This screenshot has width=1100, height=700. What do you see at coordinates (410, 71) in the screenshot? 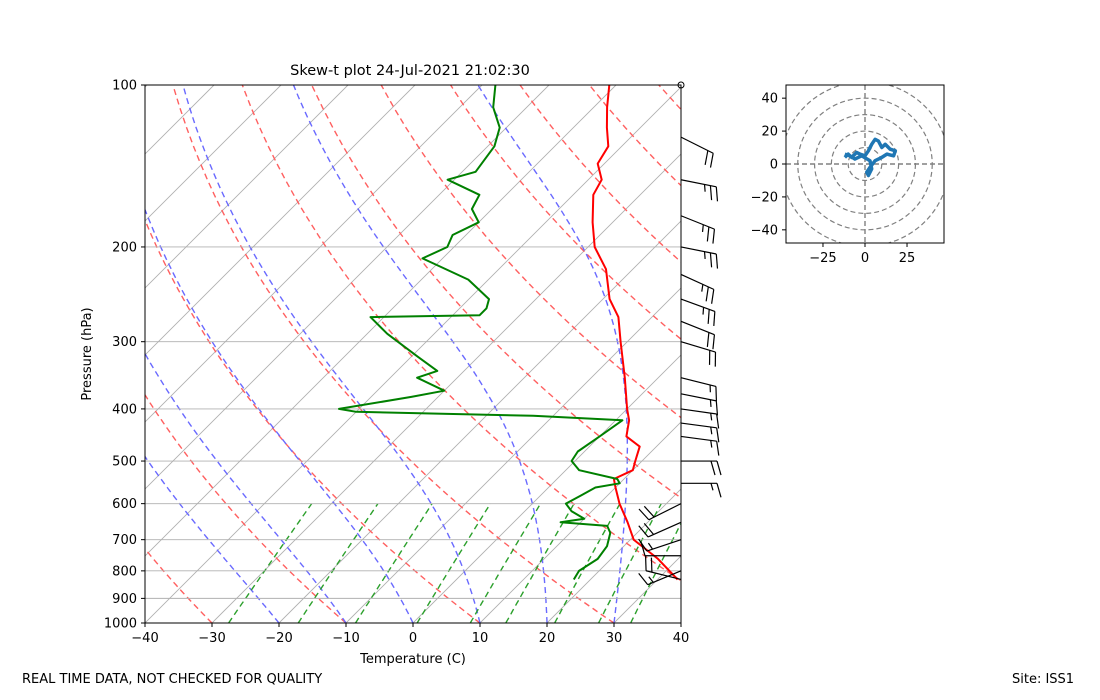
I see `chart-title: Skew-t plot 24-Jul-2021 21:02:30` at bounding box center [410, 71].